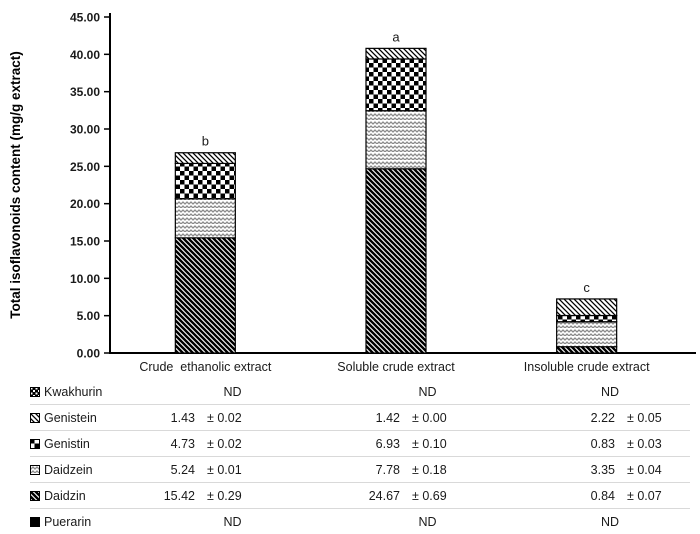 The image size is (700, 534). Describe the element at coordinates (85, 242) in the screenshot. I see `y-tick-label: 15.00` at that location.